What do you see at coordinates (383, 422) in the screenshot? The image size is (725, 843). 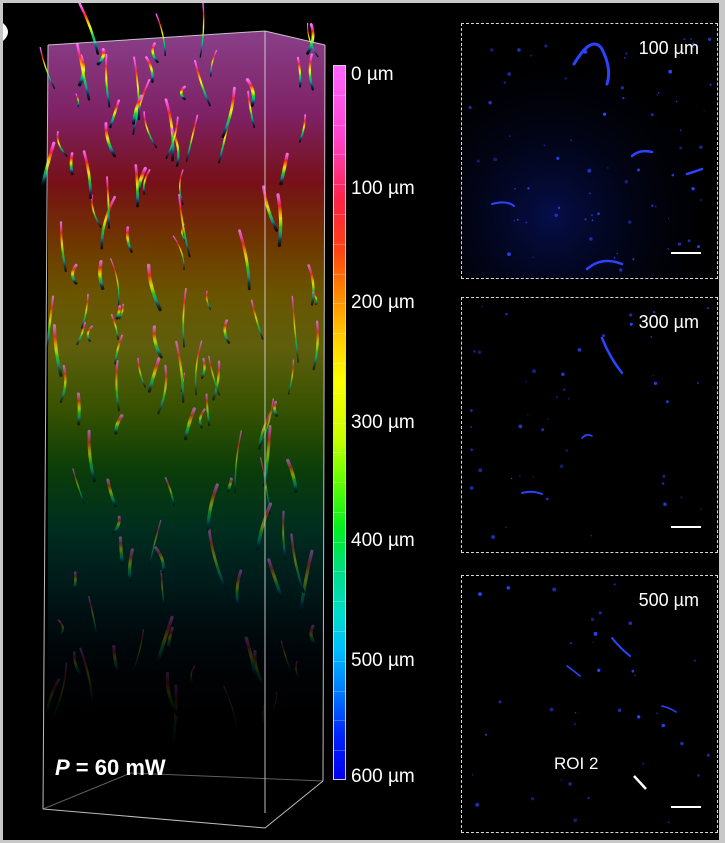 I see `colorbar-label-300: 300 µm` at bounding box center [383, 422].